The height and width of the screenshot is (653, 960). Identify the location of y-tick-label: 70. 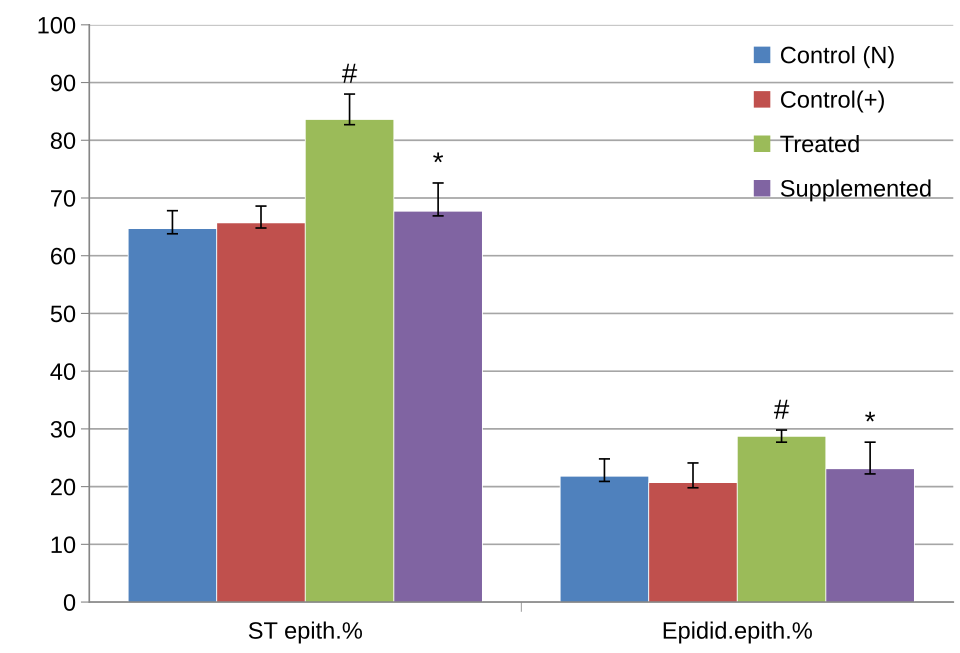
(63, 198).